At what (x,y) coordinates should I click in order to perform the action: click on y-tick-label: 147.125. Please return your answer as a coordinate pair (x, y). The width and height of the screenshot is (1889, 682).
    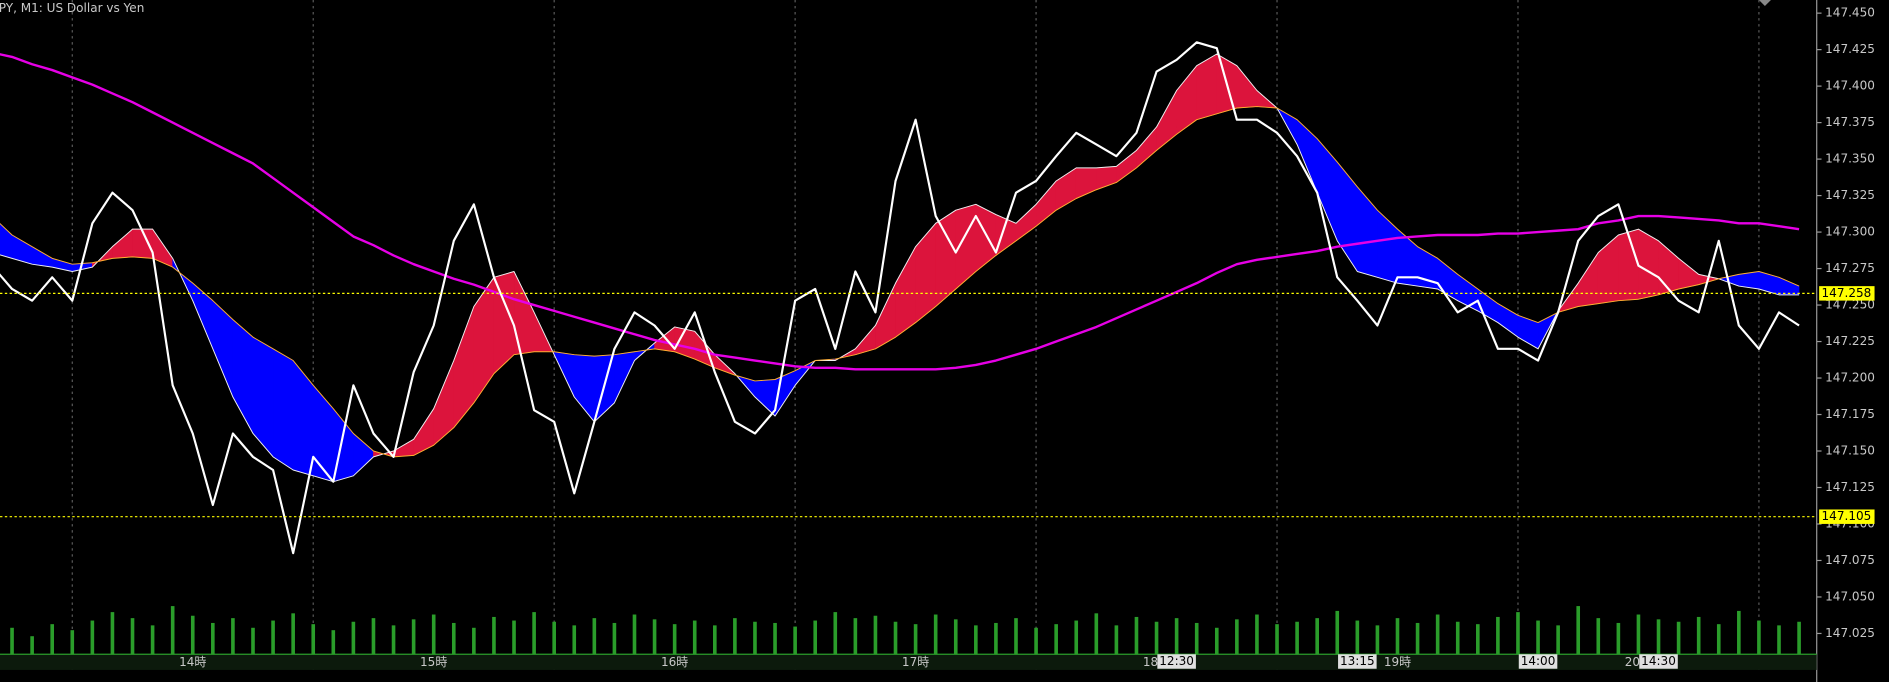
    Looking at the image, I should click on (1850, 487).